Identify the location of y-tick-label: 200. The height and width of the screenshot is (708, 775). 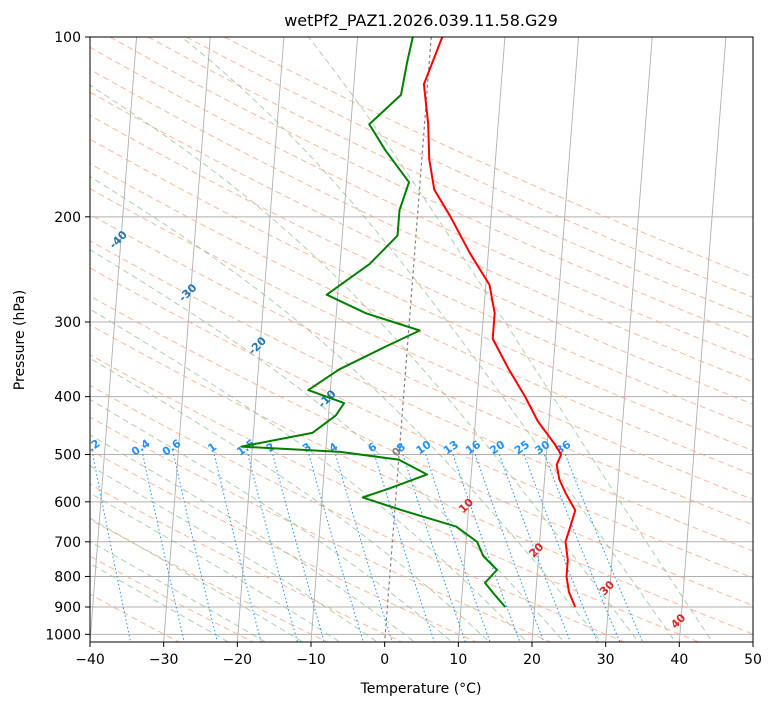
(67, 218).